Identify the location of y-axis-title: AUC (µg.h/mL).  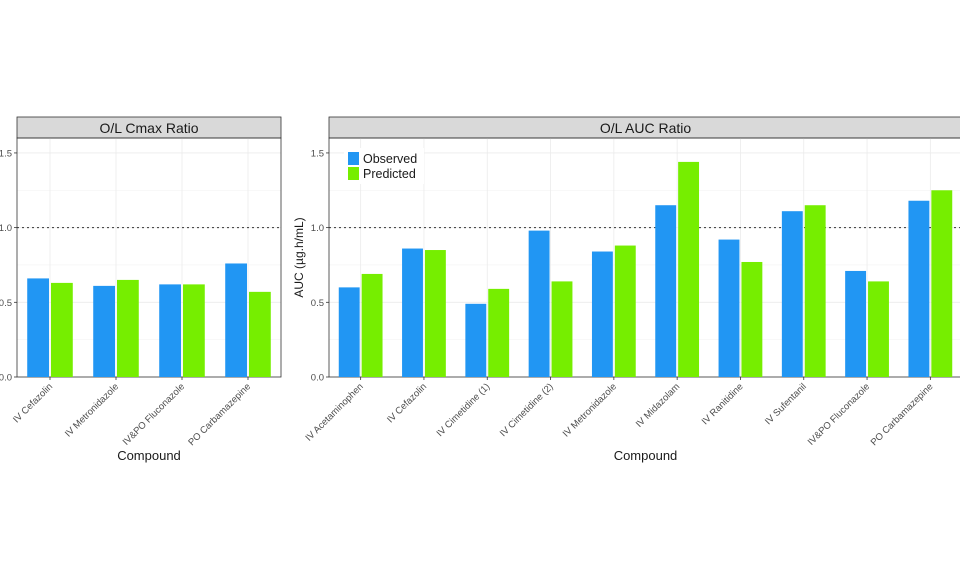
(299, 257).